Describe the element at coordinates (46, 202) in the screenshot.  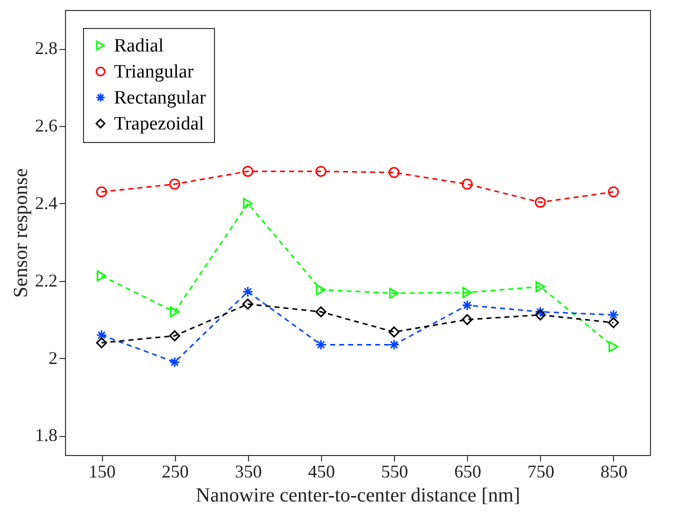
I see `y-tick-label: 2.4` at that location.